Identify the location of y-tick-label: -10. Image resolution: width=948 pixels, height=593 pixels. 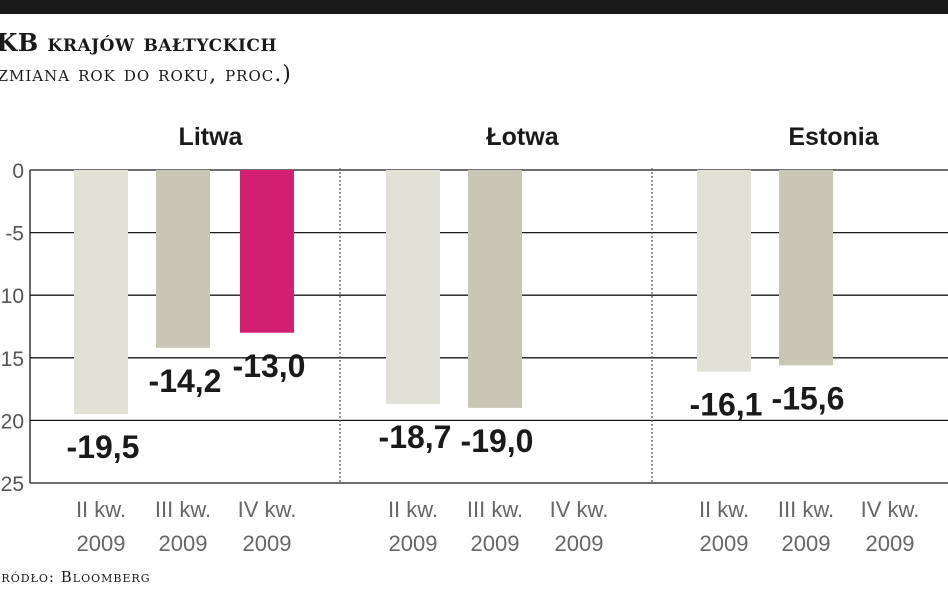
(12, 296).